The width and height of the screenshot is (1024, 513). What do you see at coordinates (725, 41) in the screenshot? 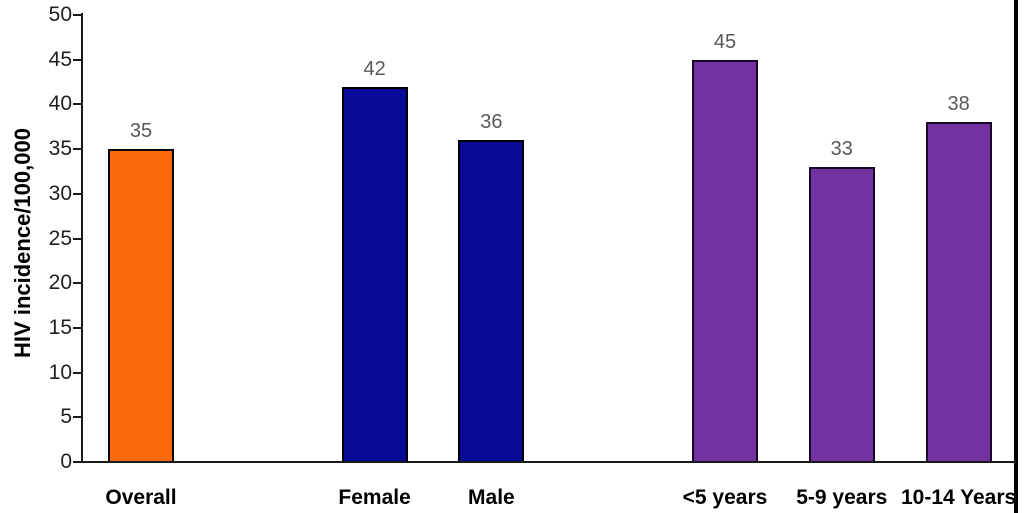
I see `bar-value-label: 45` at bounding box center [725, 41].